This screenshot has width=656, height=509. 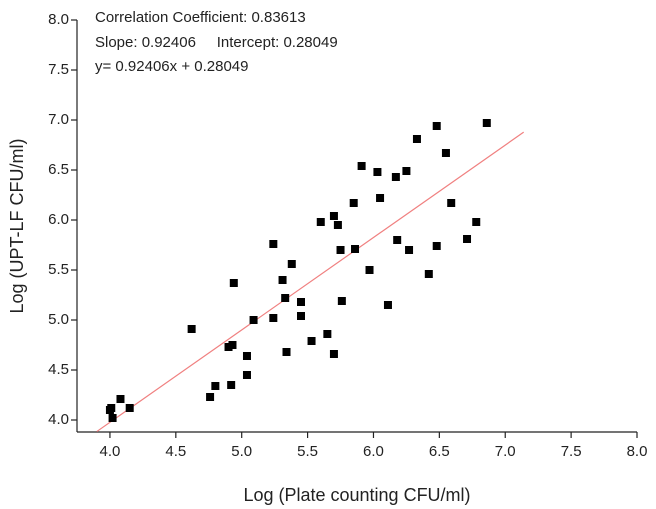 What do you see at coordinates (58, 269) in the screenshot?
I see `y-tick-label: 5.5` at bounding box center [58, 269].